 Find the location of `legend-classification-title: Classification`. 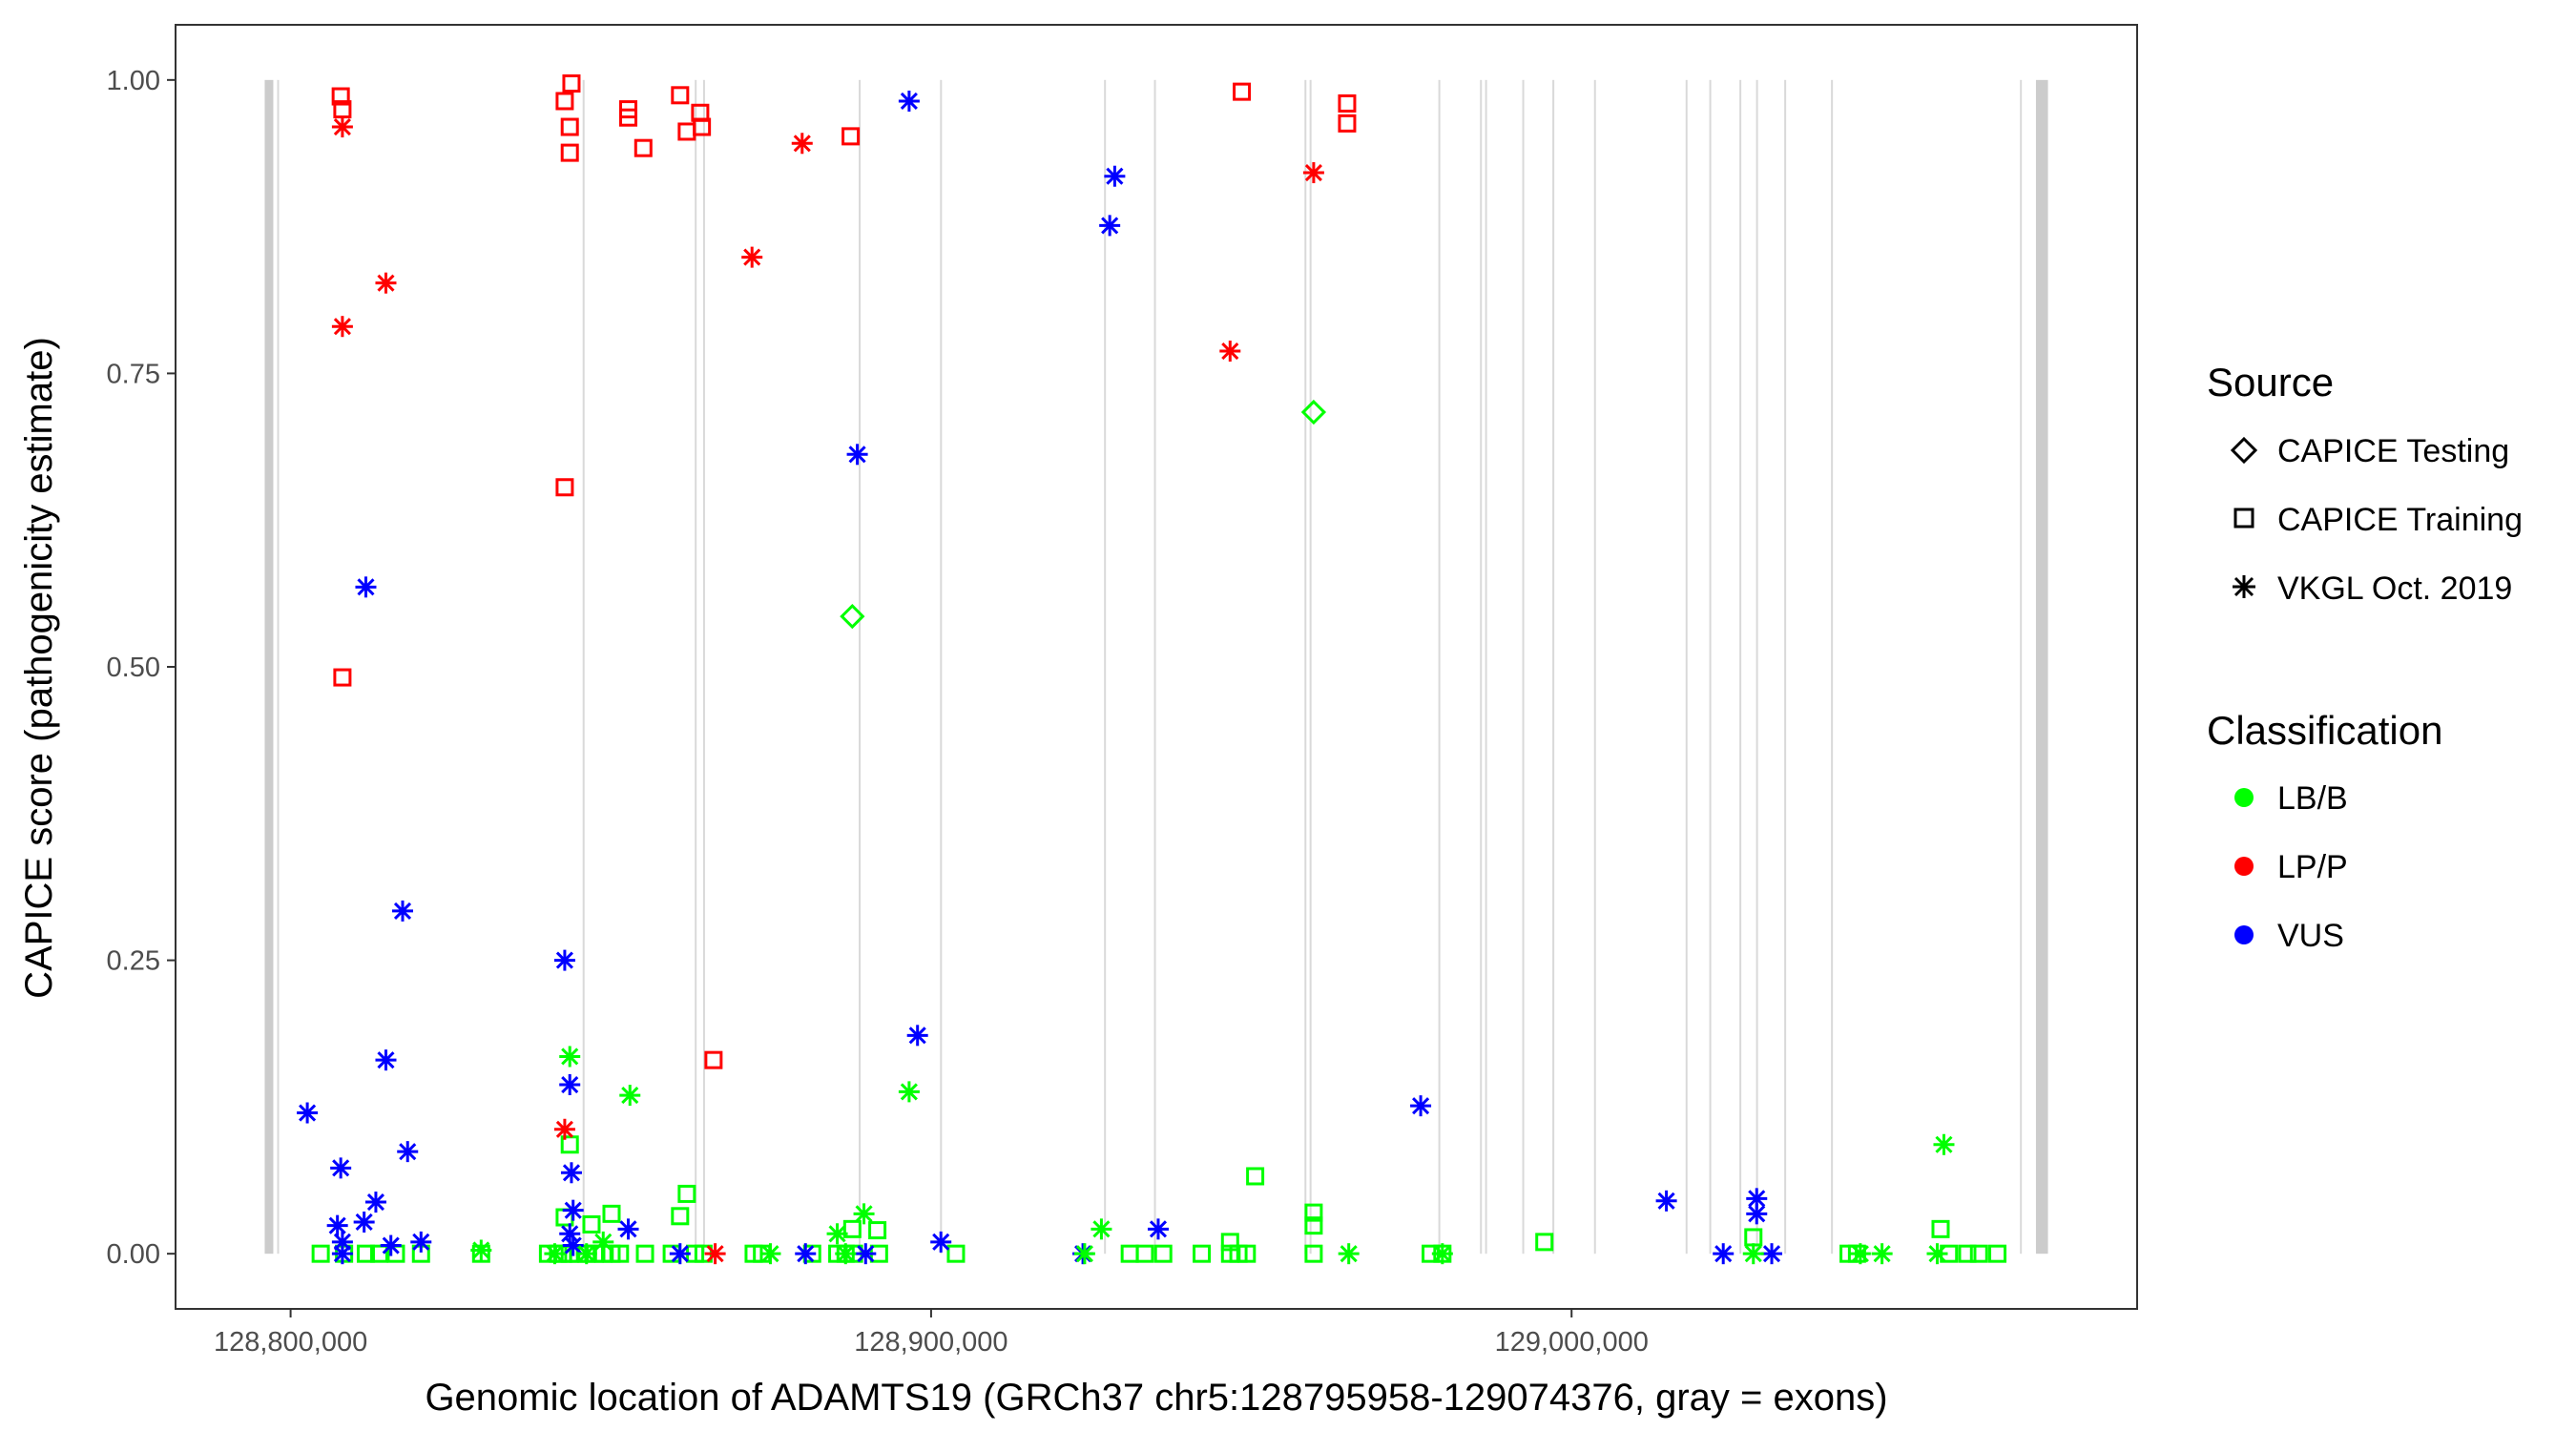

legend-classification-title: Classification is located at coordinates (2324, 731).